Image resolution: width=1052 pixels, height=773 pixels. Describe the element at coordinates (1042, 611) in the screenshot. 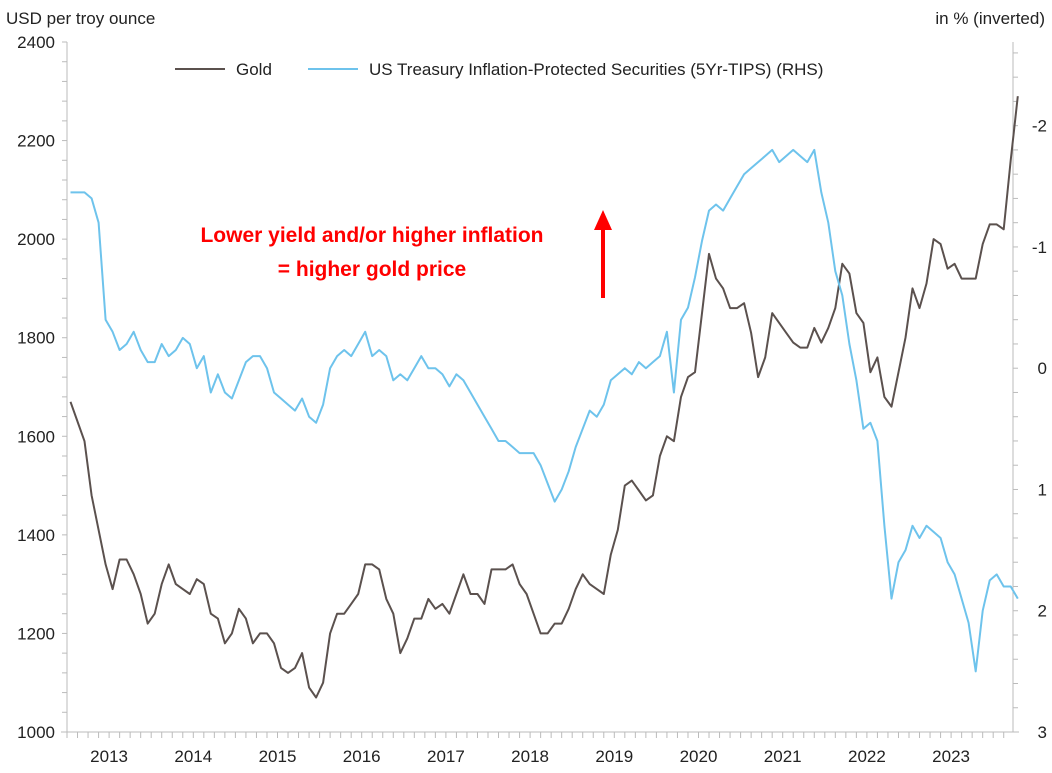

I see `right-tick-label: 2` at that location.